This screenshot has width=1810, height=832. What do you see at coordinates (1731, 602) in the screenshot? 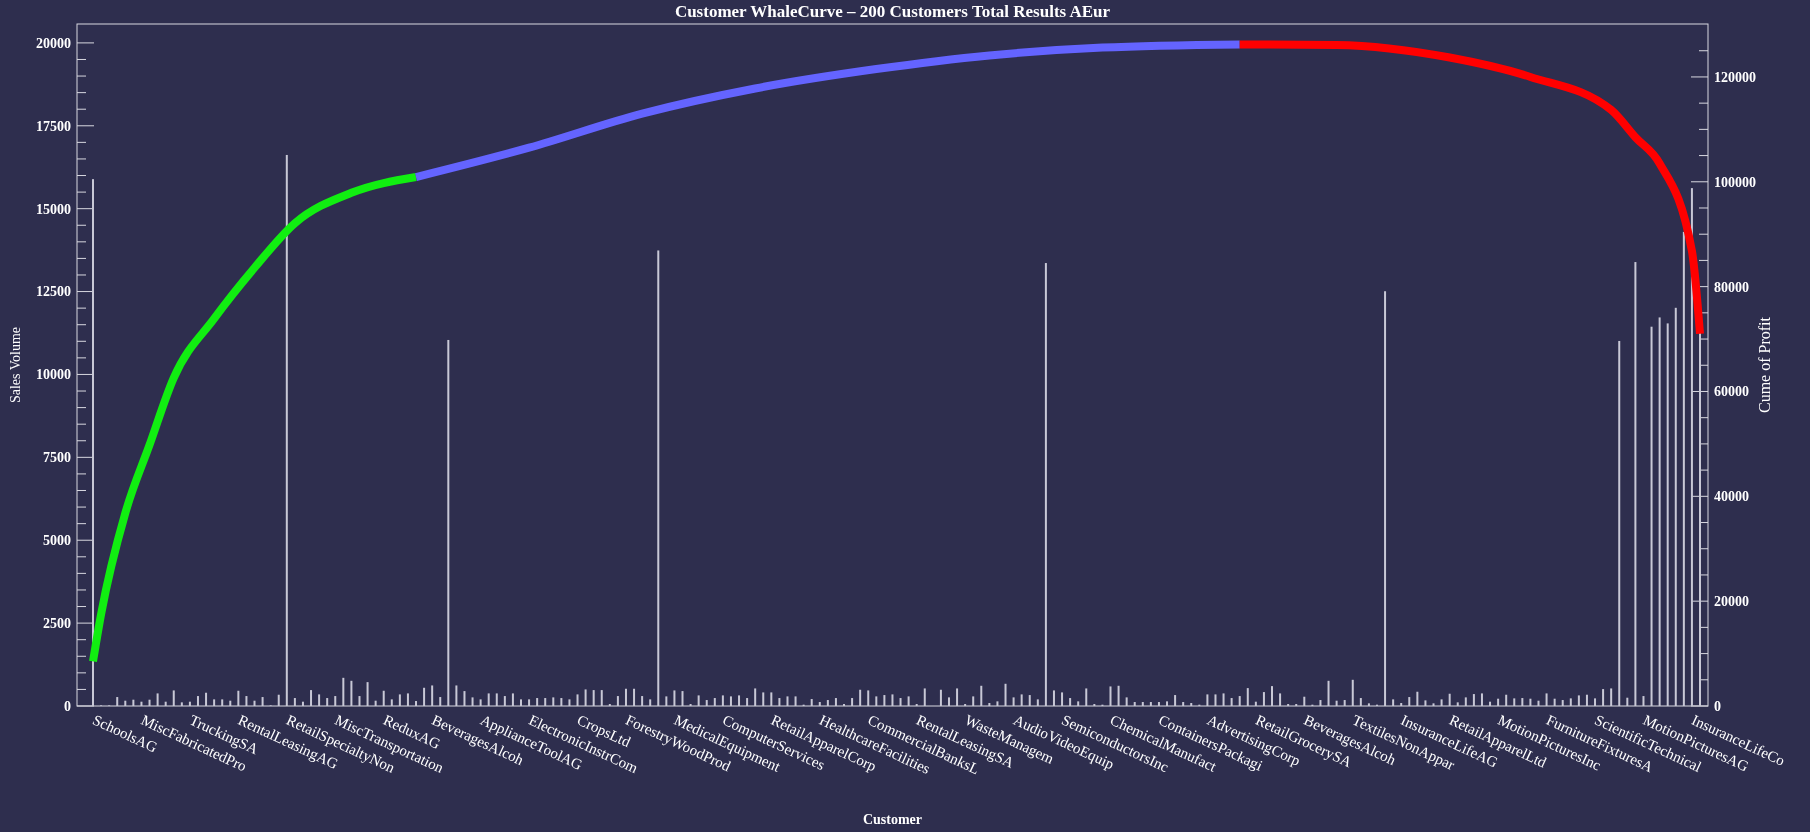
I see `y2-tick-label: 20000` at bounding box center [1731, 602].